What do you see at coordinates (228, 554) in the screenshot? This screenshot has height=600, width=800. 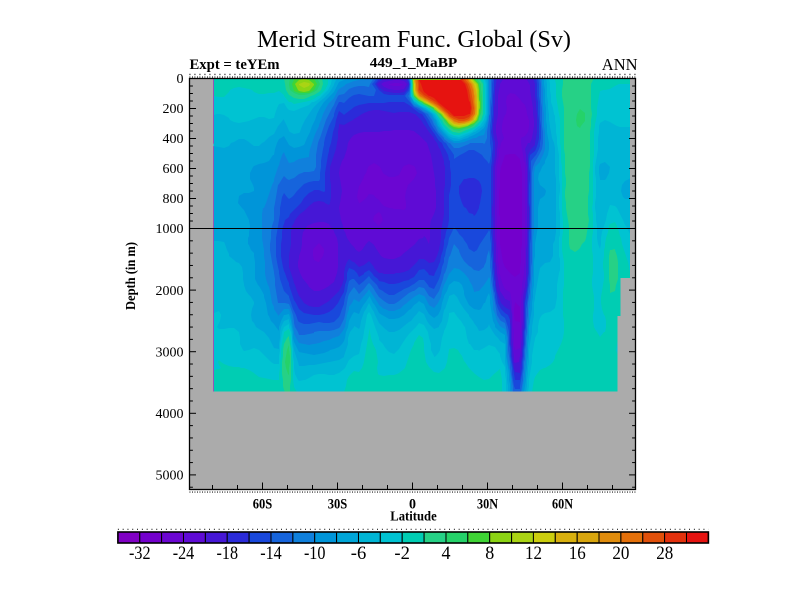 I see `svg-text: -18` at bounding box center [228, 554].